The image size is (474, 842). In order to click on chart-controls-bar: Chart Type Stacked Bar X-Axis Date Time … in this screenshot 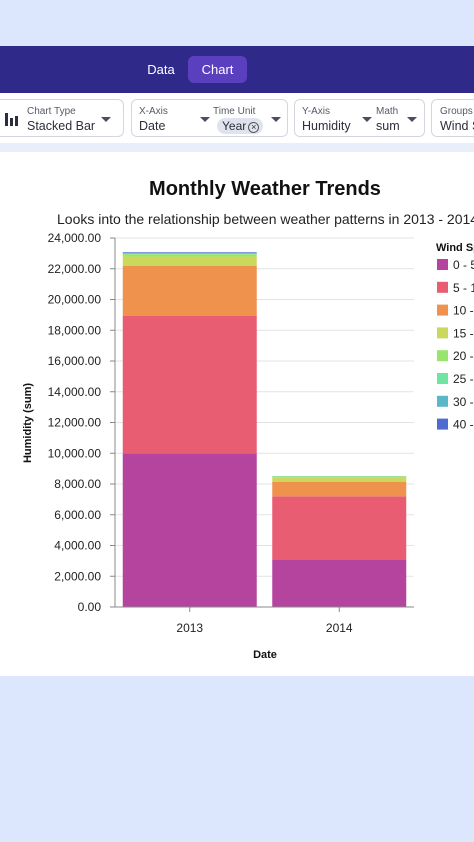, I will do `click(237, 118)`.